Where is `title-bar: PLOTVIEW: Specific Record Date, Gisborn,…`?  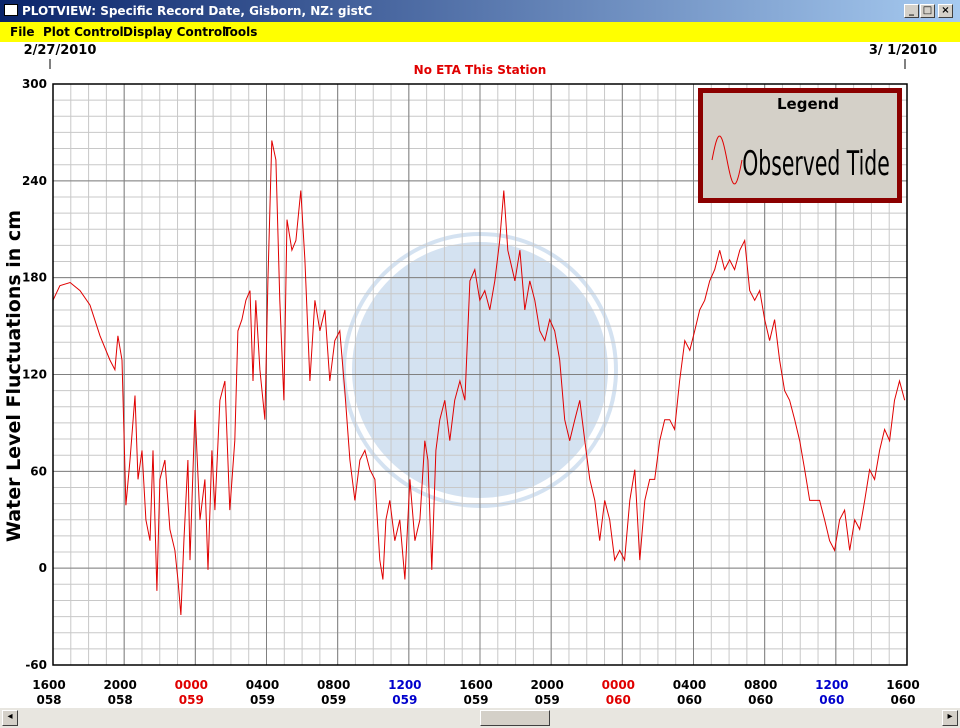
title-bar: PLOTVIEW: Specific Record Date, Gisborn,… is located at coordinates (480, 11).